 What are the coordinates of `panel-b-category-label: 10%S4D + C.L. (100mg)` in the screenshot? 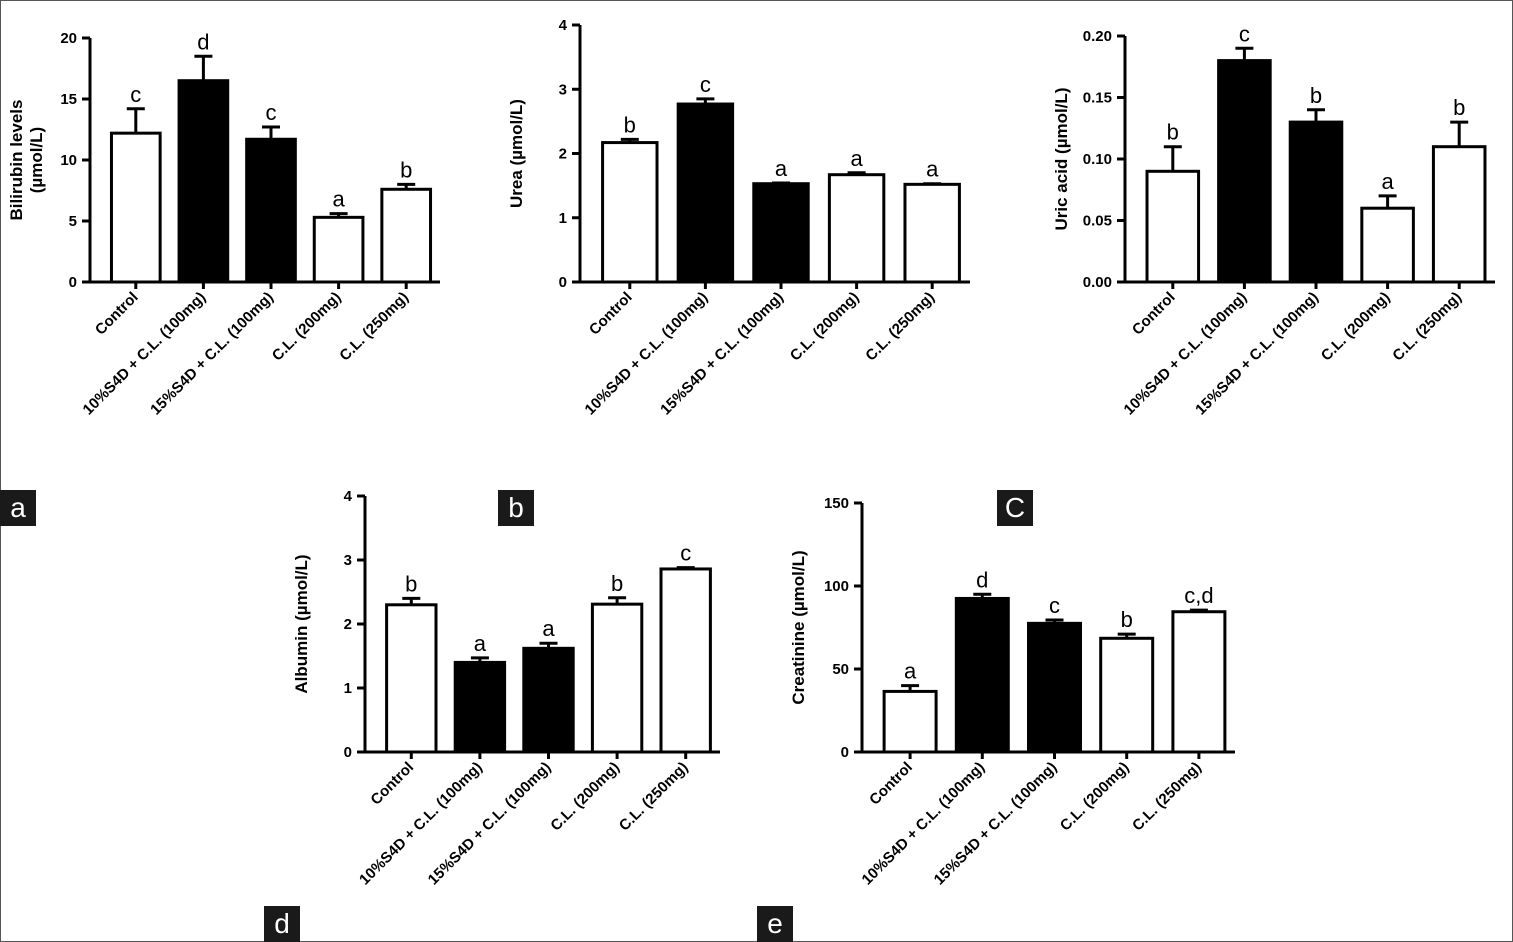 It's located at (647, 354).